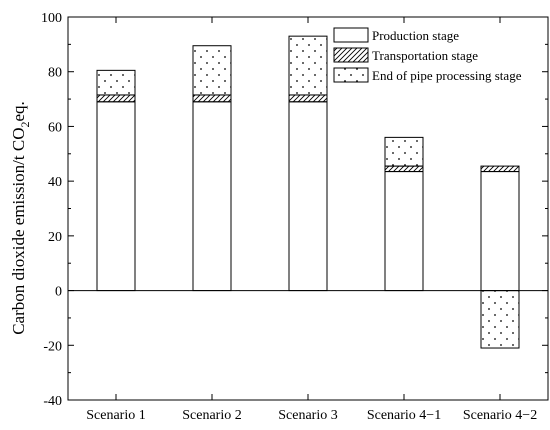  I want to click on x-tick-label: Scenario 3, so click(307, 415).